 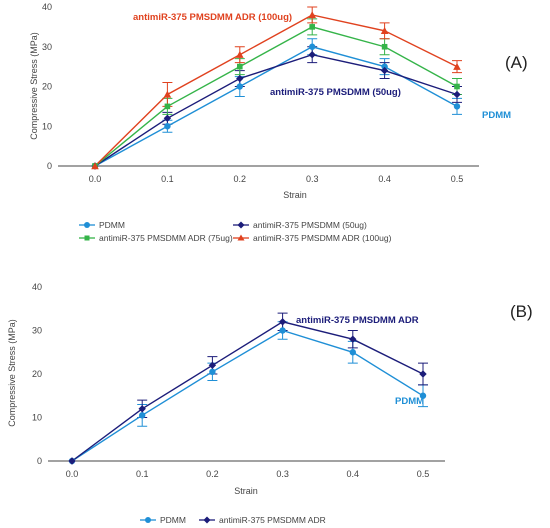 What do you see at coordinates (353, 474) in the screenshot?
I see `panel-b-x-tick-label: 0.4` at bounding box center [353, 474].